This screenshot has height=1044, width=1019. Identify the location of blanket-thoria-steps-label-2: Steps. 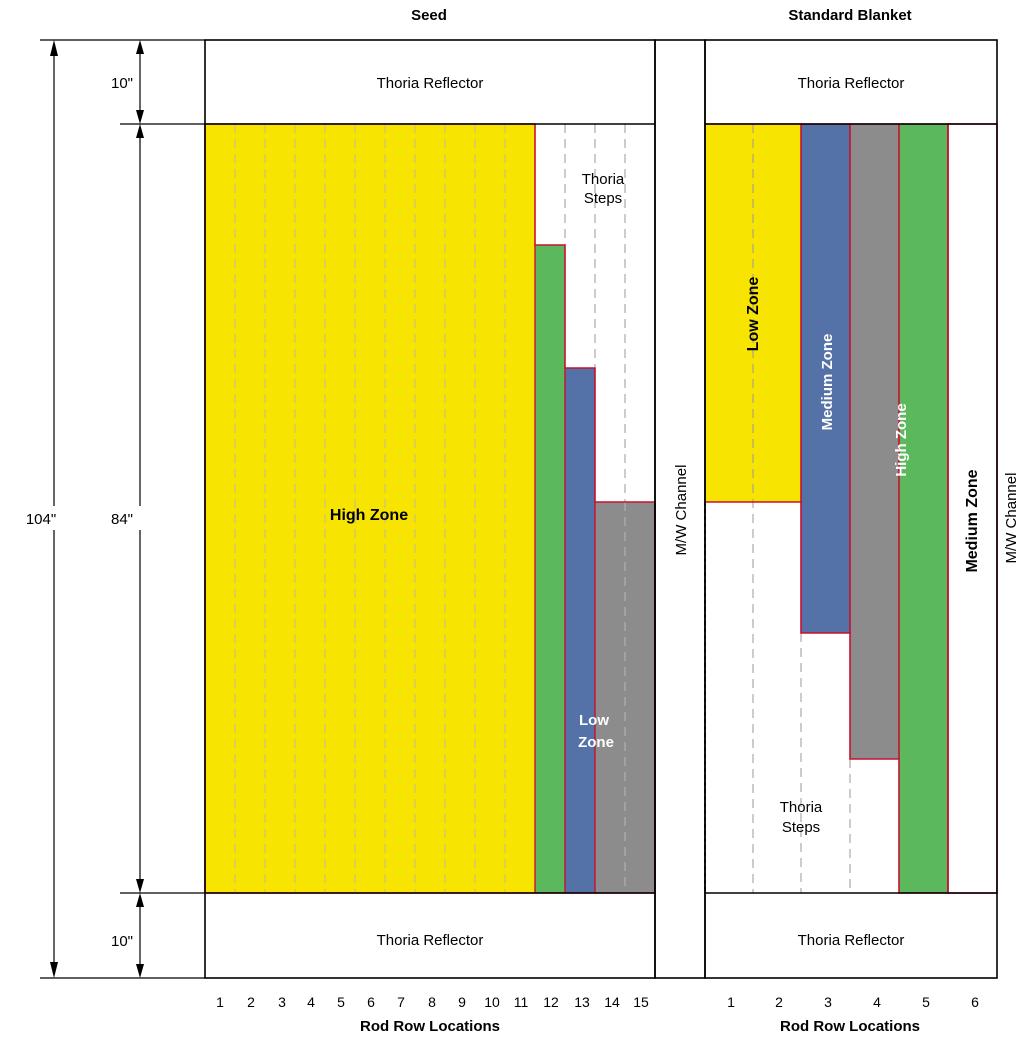
(801, 827).